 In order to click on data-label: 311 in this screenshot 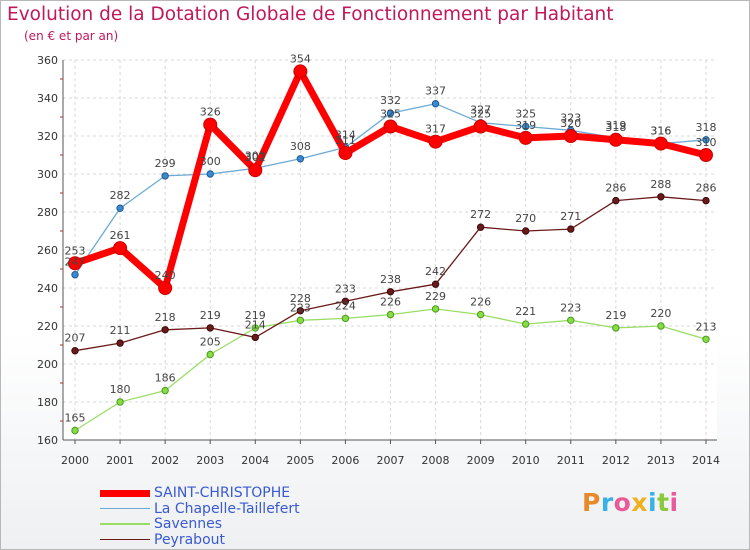, I will do `click(345, 140)`.